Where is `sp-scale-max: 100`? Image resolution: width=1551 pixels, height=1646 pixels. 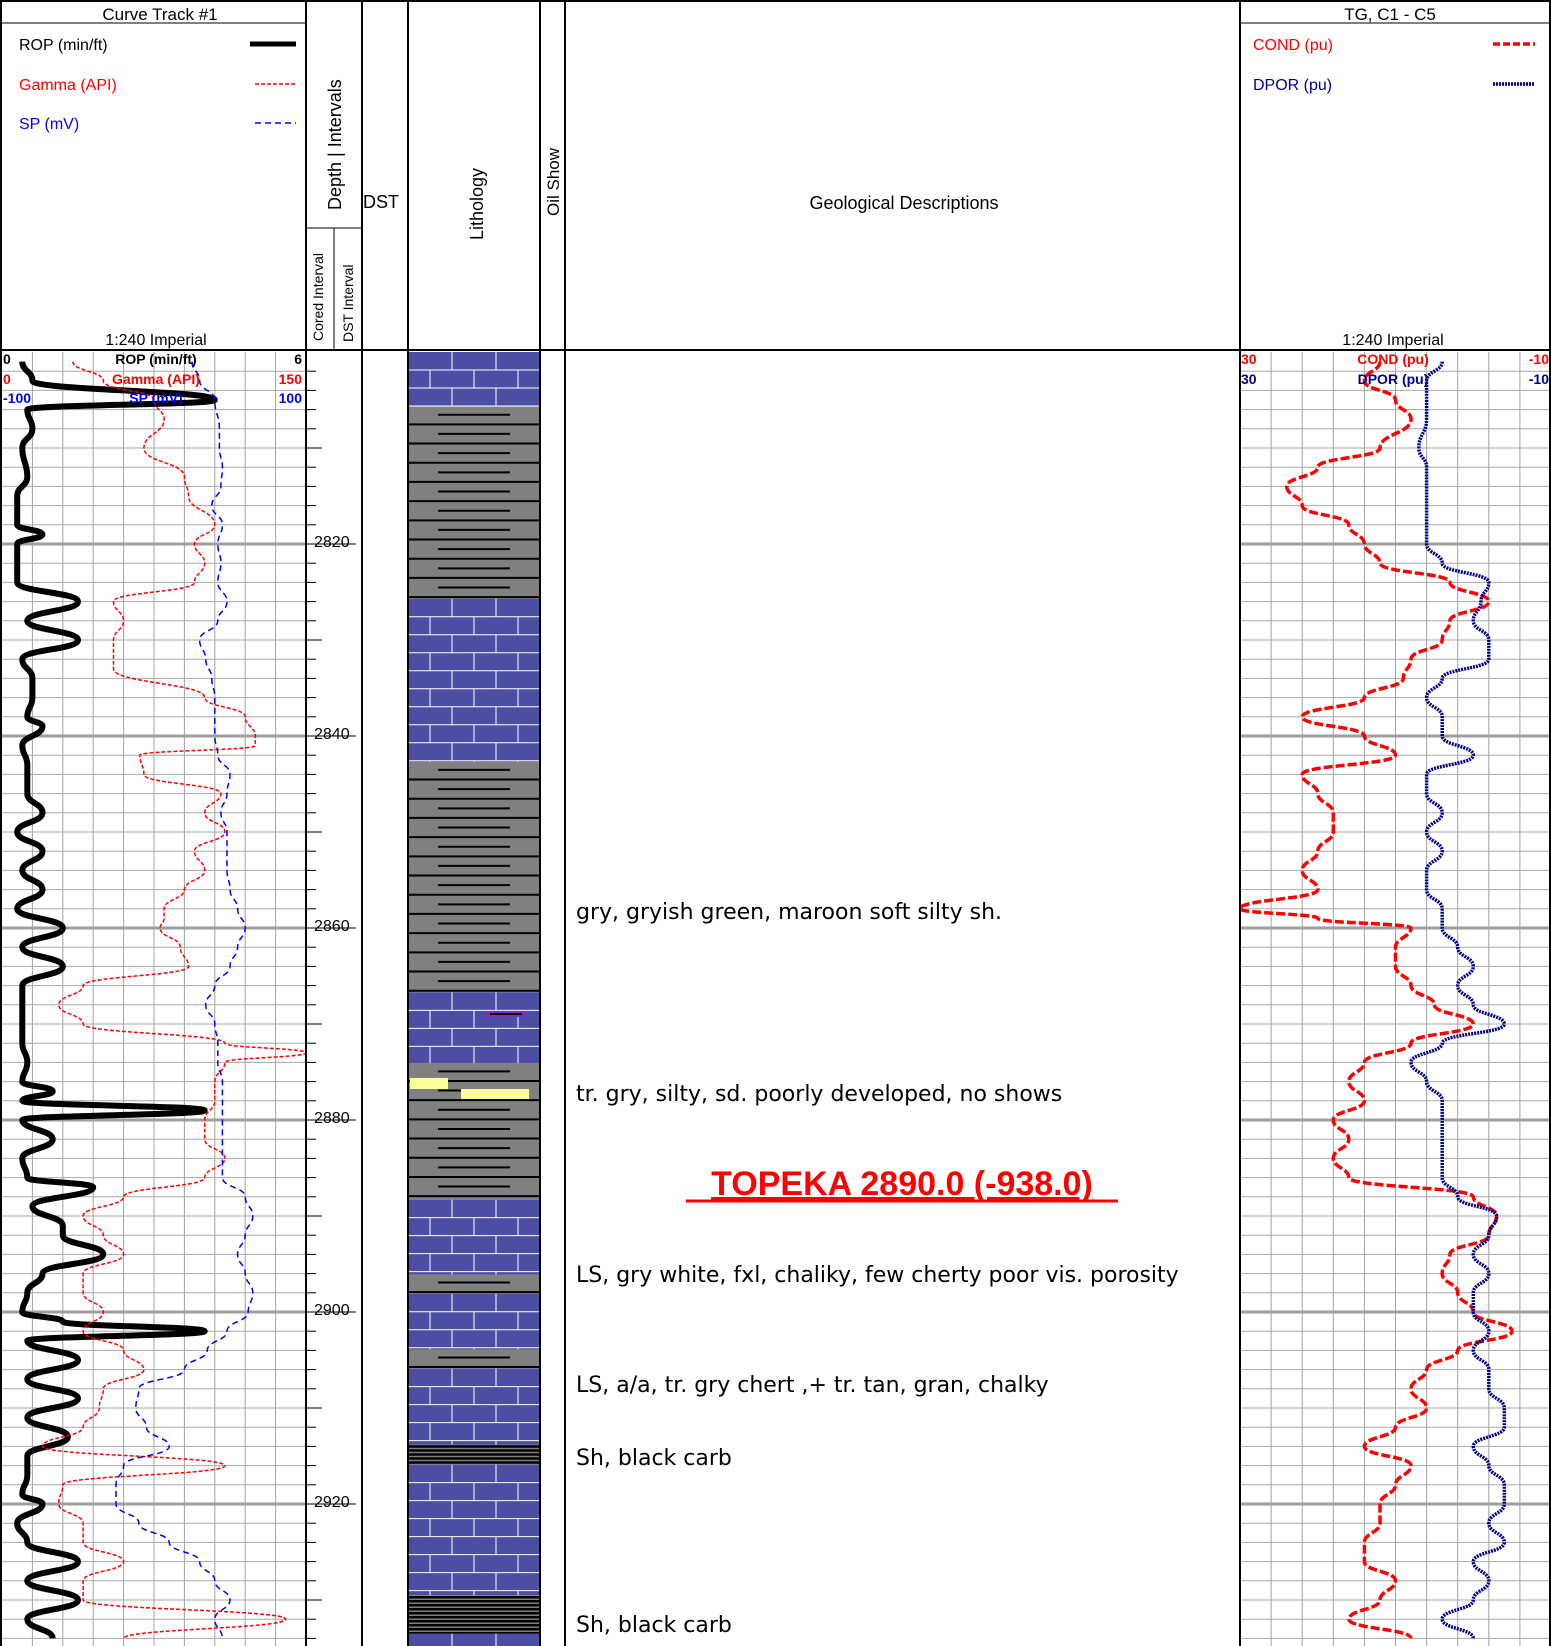 sp-scale-max: 100 is located at coordinates (291, 398).